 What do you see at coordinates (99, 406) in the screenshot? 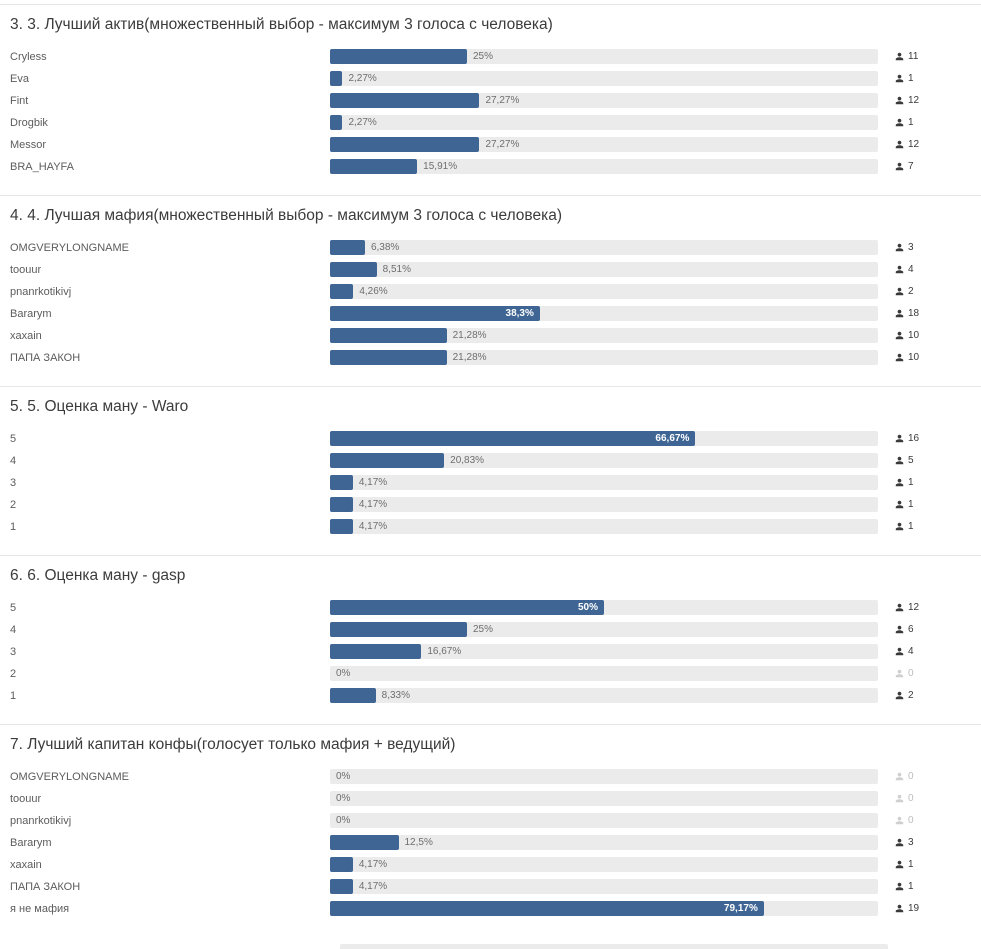
I see `section-title: 5. 5. Оценка ману - Waro` at bounding box center [99, 406].